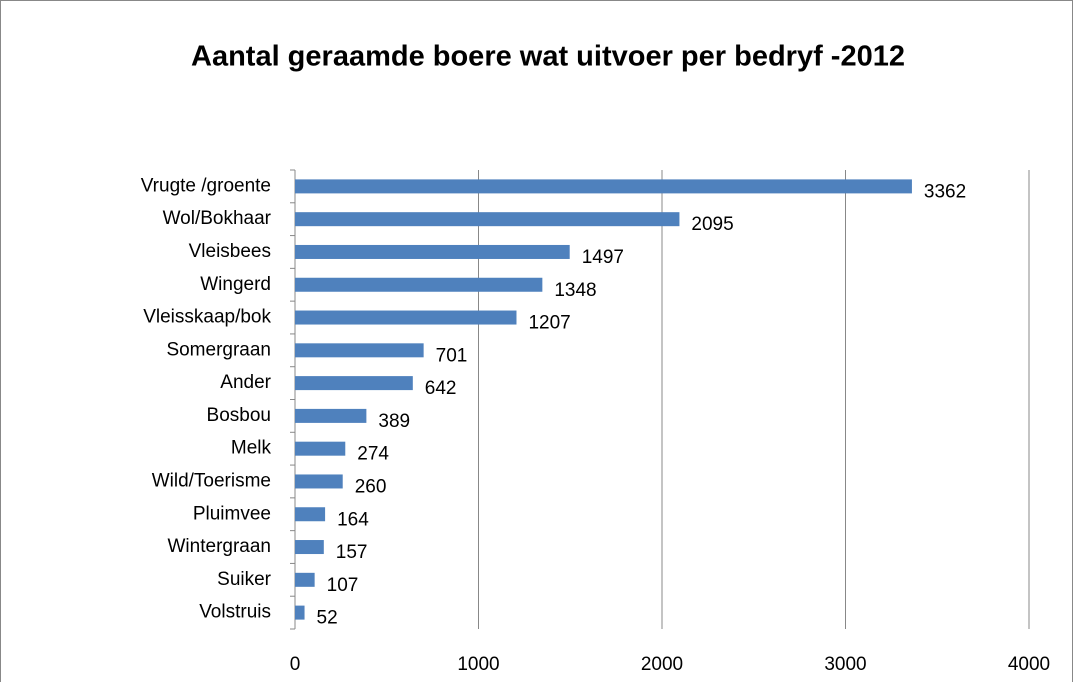 The height and width of the screenshot is (682, 1073). Describe the element at coordinates (217, 218) in the screenshot. I see `y-tick-label: Wol/Bokhaar` at that location.